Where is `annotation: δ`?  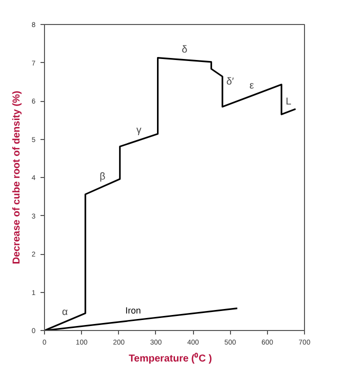
annotation: δ is located at coordinates (185, 50).